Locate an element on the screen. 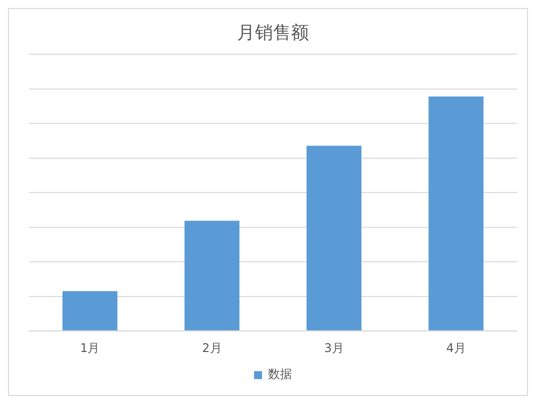 The image size is (538, 405). chart-title: 月销售额 is located at coordinates (273, 33).